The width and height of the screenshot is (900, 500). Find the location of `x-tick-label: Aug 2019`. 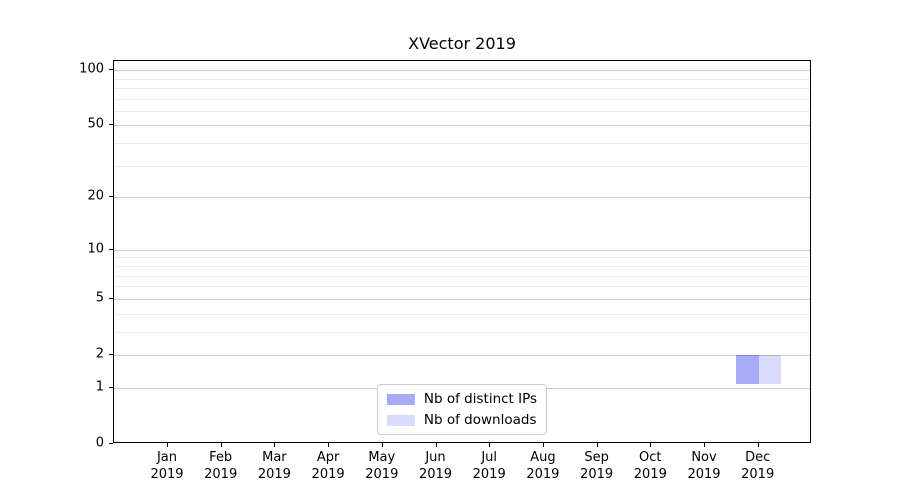

x-tick-label: Aug 2019 is located at coordinates (543, 466).